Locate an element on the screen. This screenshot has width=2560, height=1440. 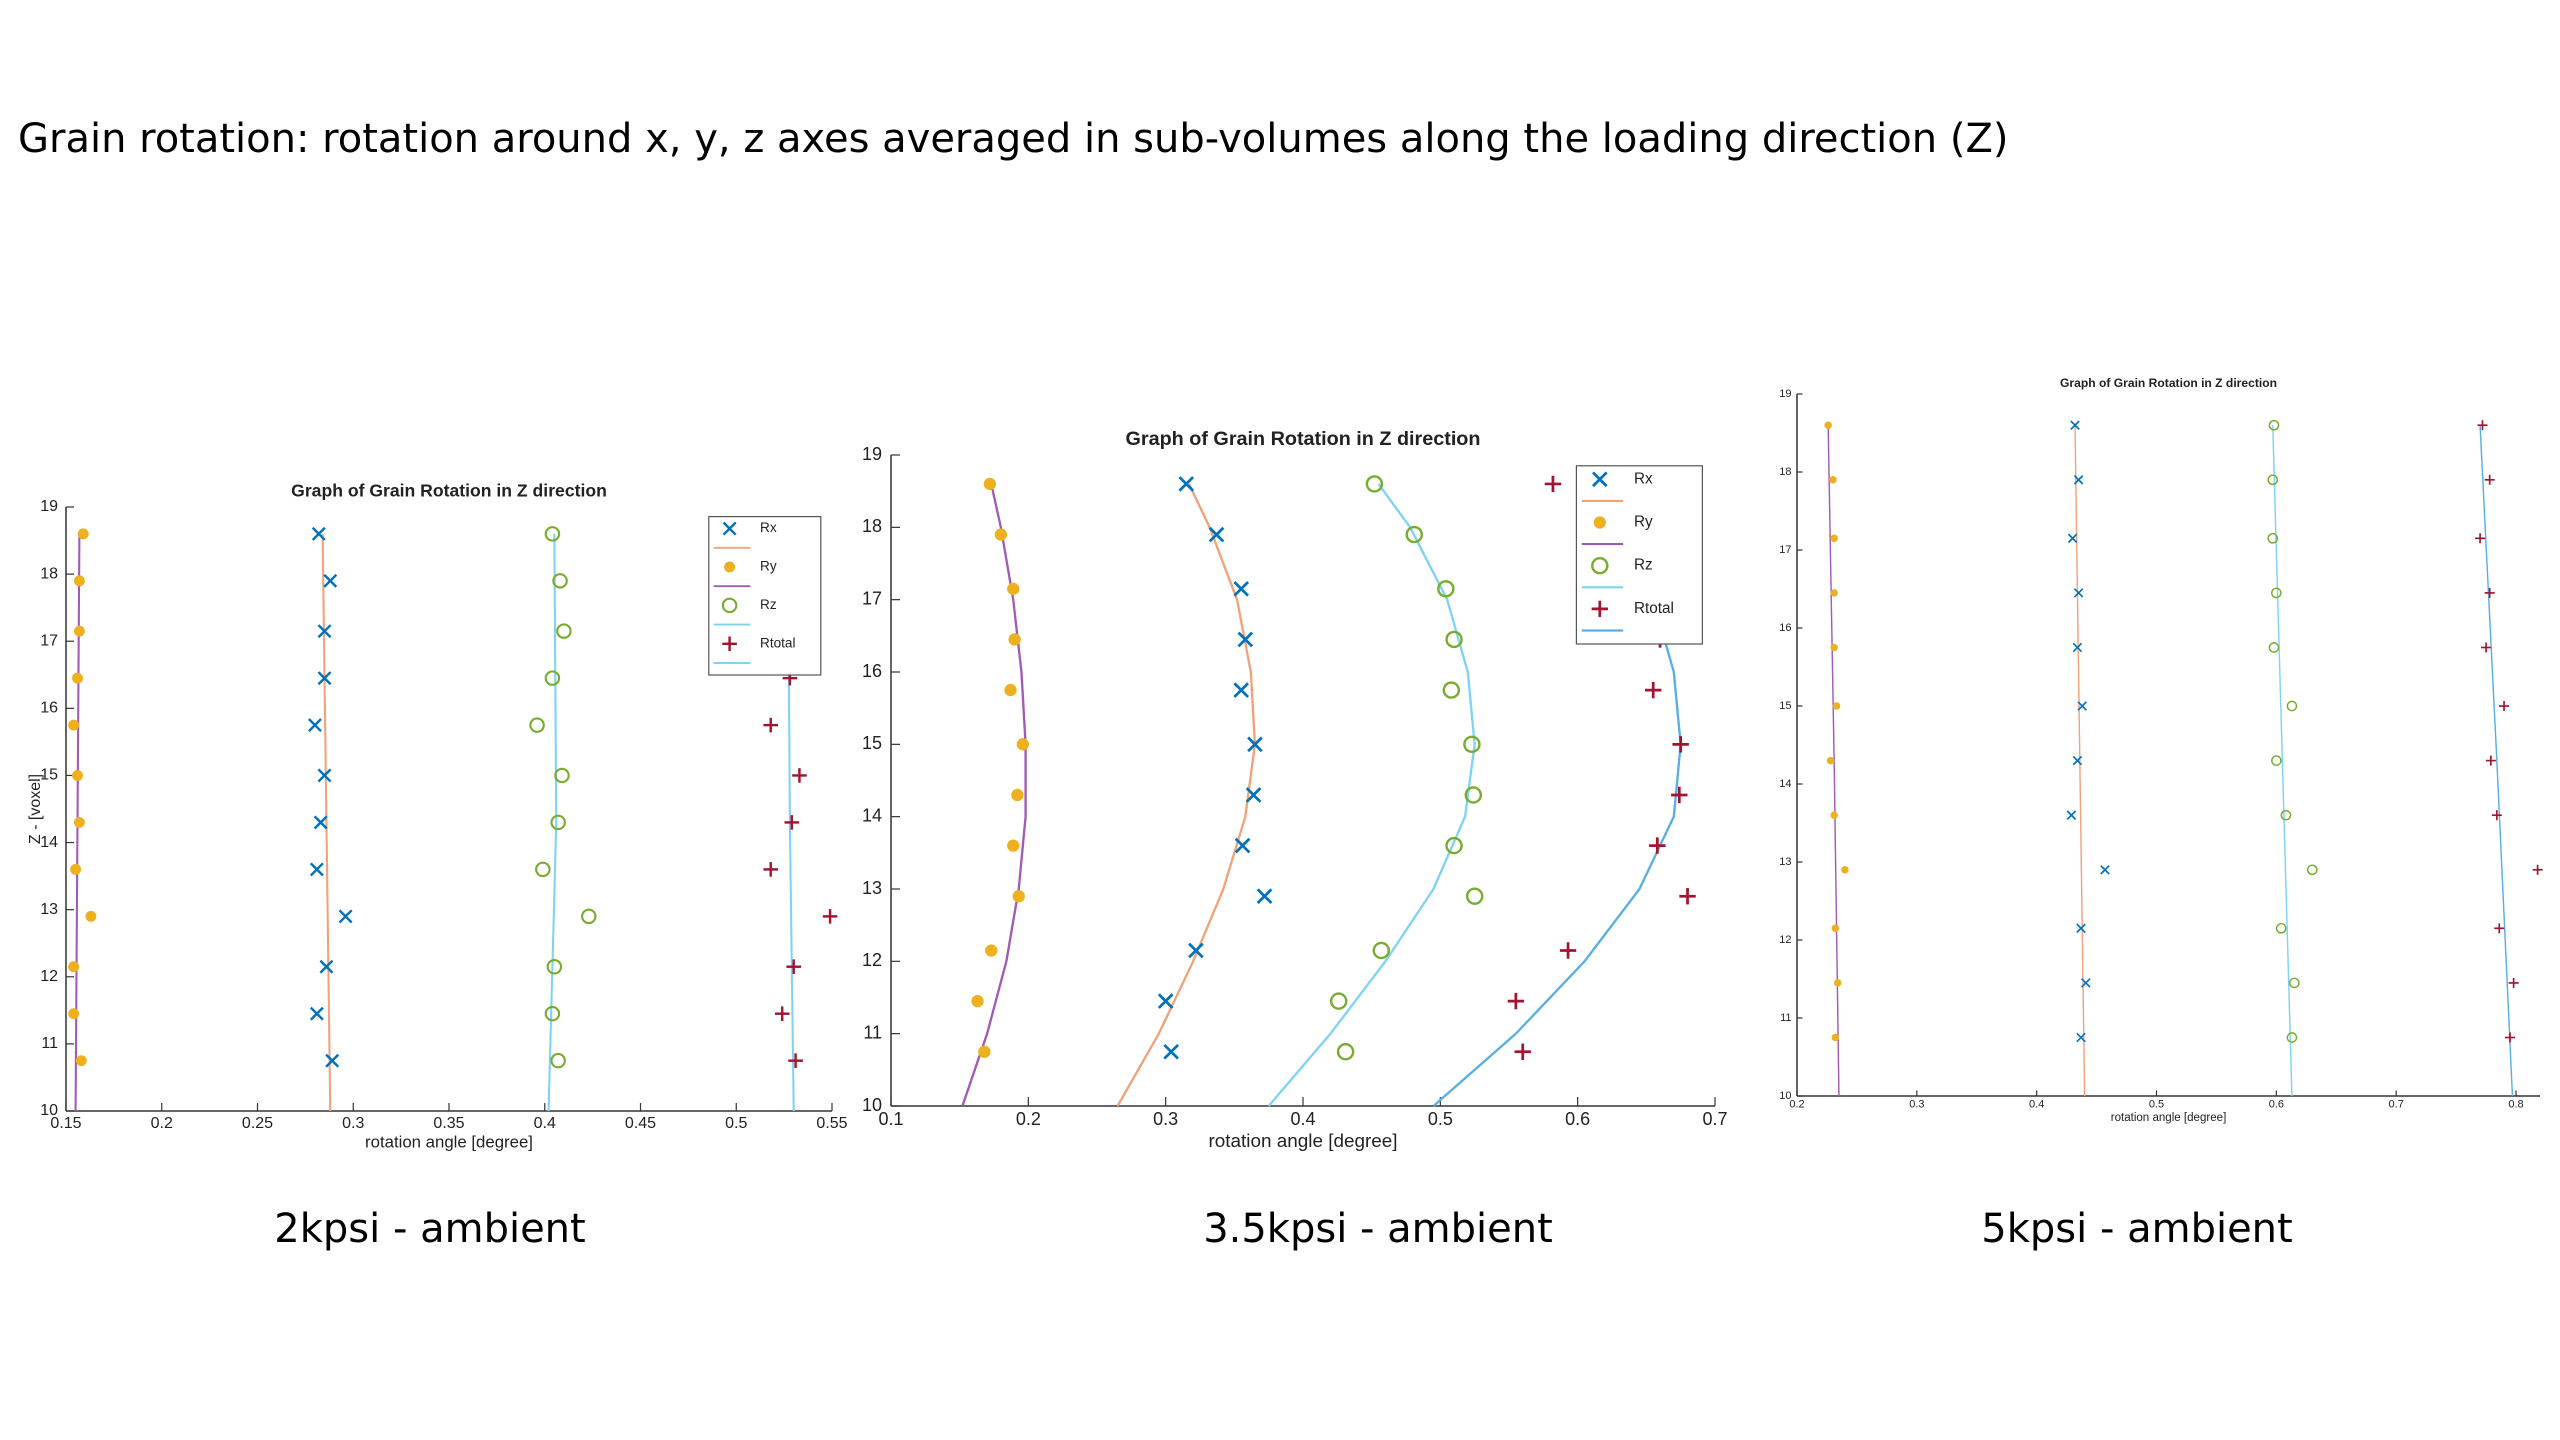
y-tick-label: 11 is located at coordinates (1785, 1018).